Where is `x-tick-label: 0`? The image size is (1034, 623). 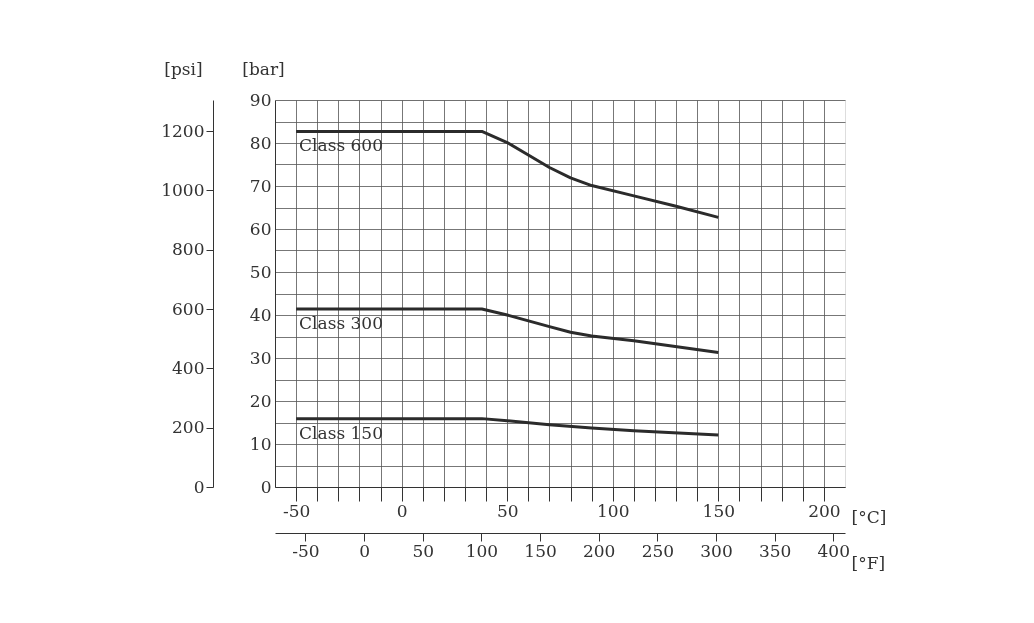 x-tick-label: 0 is located at coordinates (402, 510).